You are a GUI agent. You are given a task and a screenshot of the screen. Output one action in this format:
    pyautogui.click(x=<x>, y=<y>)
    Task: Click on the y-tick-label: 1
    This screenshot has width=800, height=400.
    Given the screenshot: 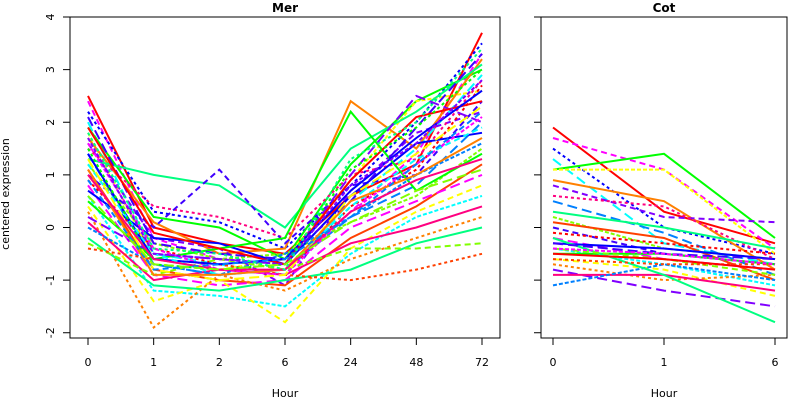 What is the action you would take?
    pyautogui.click(x=50, y=174)
    